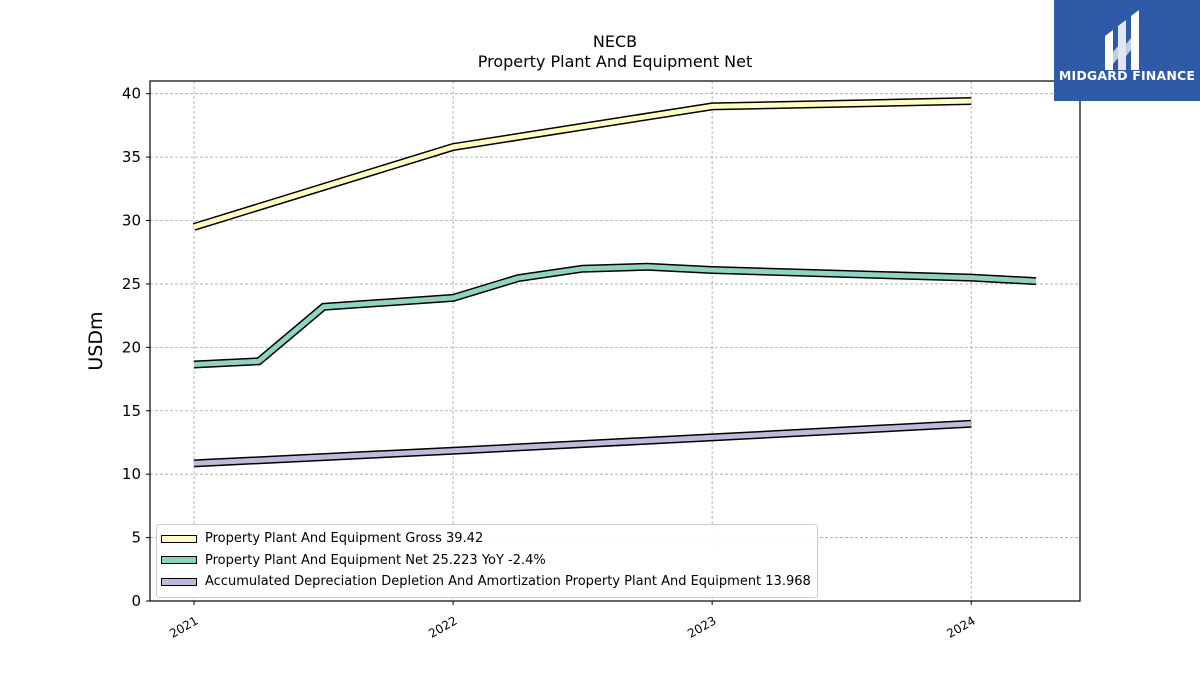 The image size is (1200, 675). I want to click on y-tick-label: 35, so click(131, 157).